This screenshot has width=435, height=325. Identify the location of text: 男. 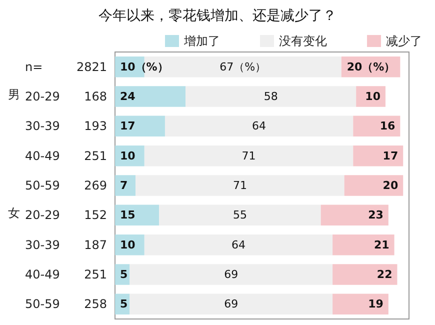
(14, 95).